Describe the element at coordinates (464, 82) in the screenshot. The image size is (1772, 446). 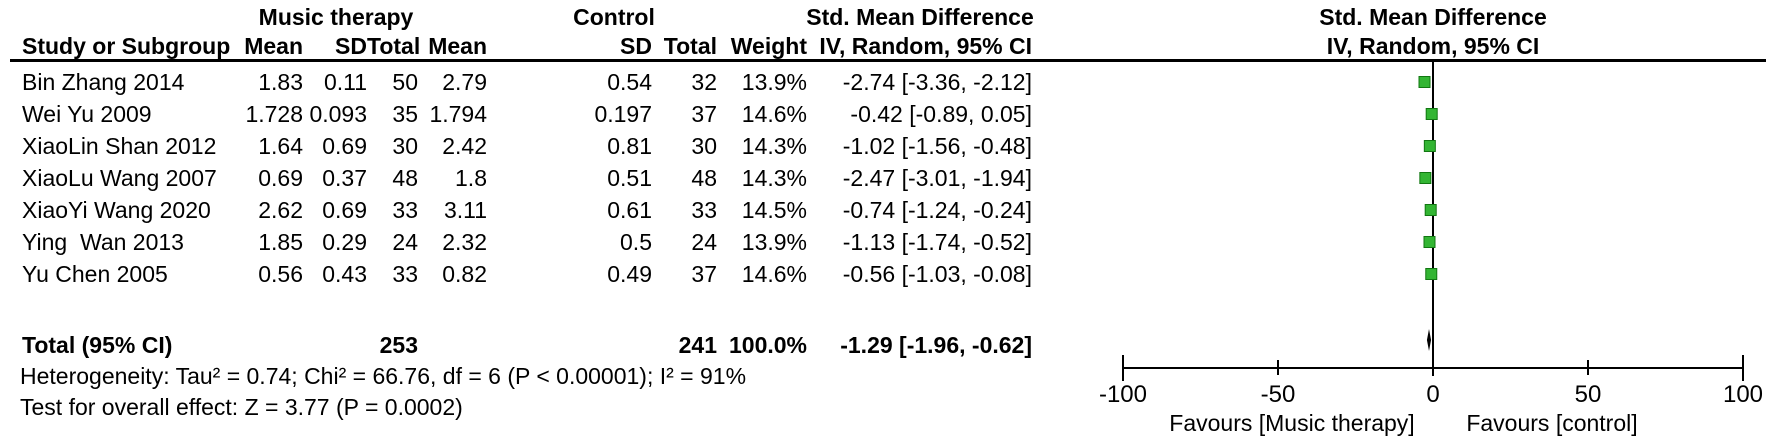
I see `mean-control: 2.79` at that location.